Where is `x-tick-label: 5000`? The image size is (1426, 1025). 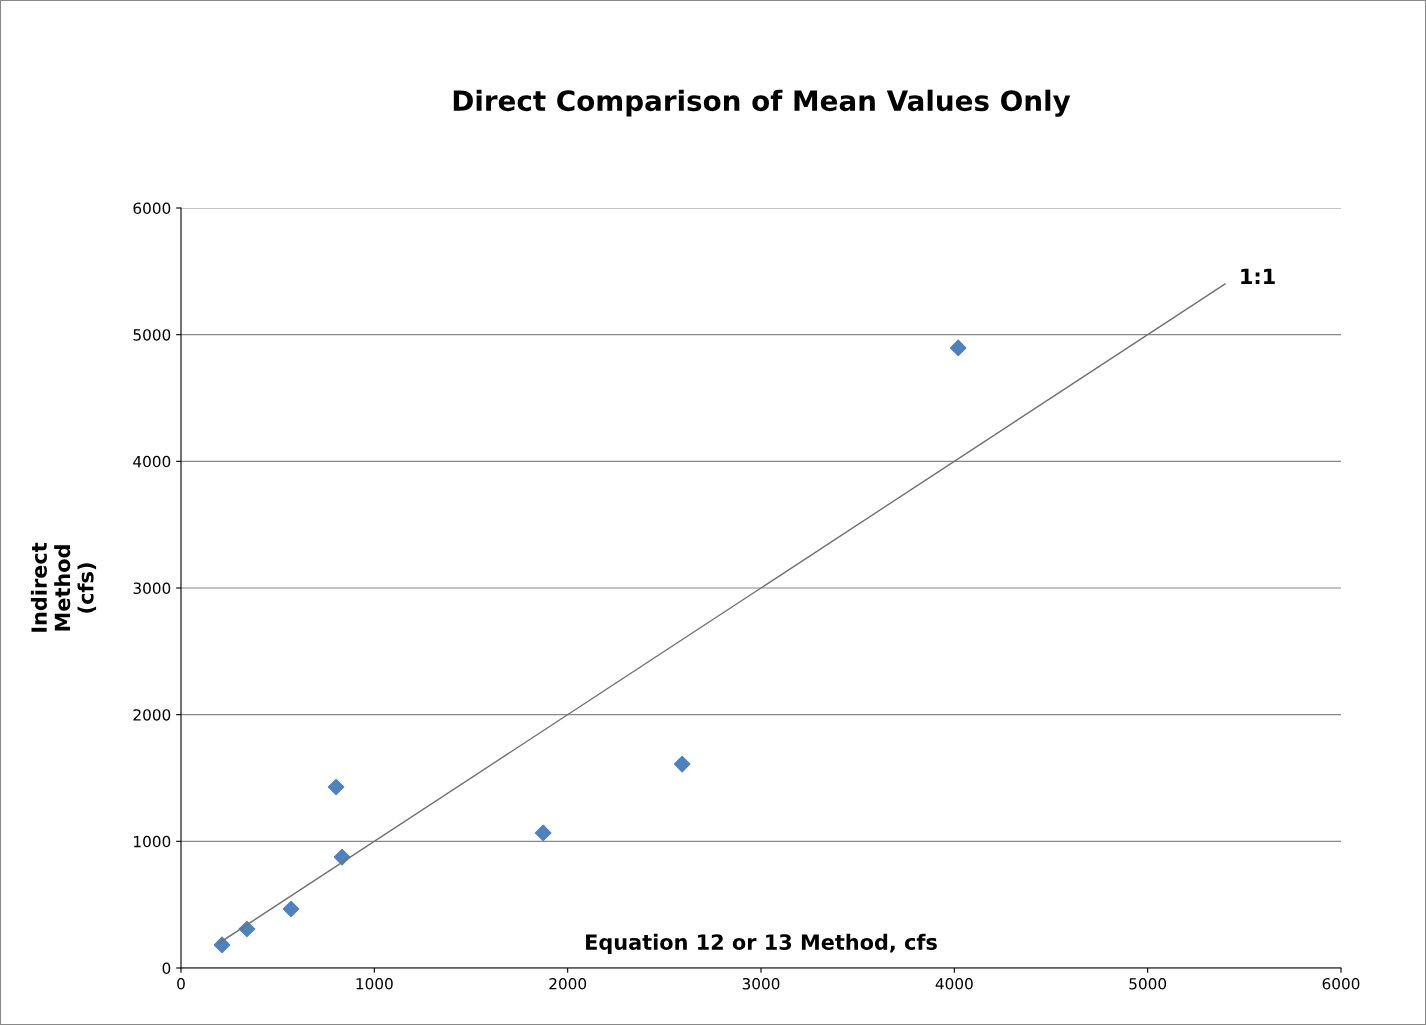
x-tick-label: 5000 is located at coordinates (1148, 983).